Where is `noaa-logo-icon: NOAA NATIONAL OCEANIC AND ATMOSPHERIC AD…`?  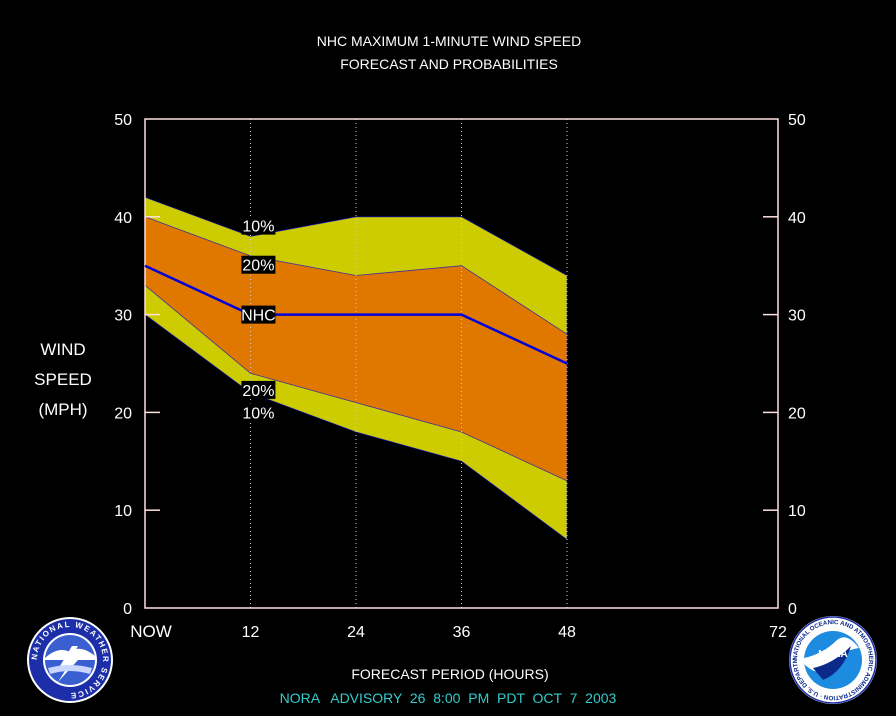 noaa-logo-icon: NOAA NATIONAL OCEANIC AND ATMOSPHERIC AD… is located at coordinates (833, 660).